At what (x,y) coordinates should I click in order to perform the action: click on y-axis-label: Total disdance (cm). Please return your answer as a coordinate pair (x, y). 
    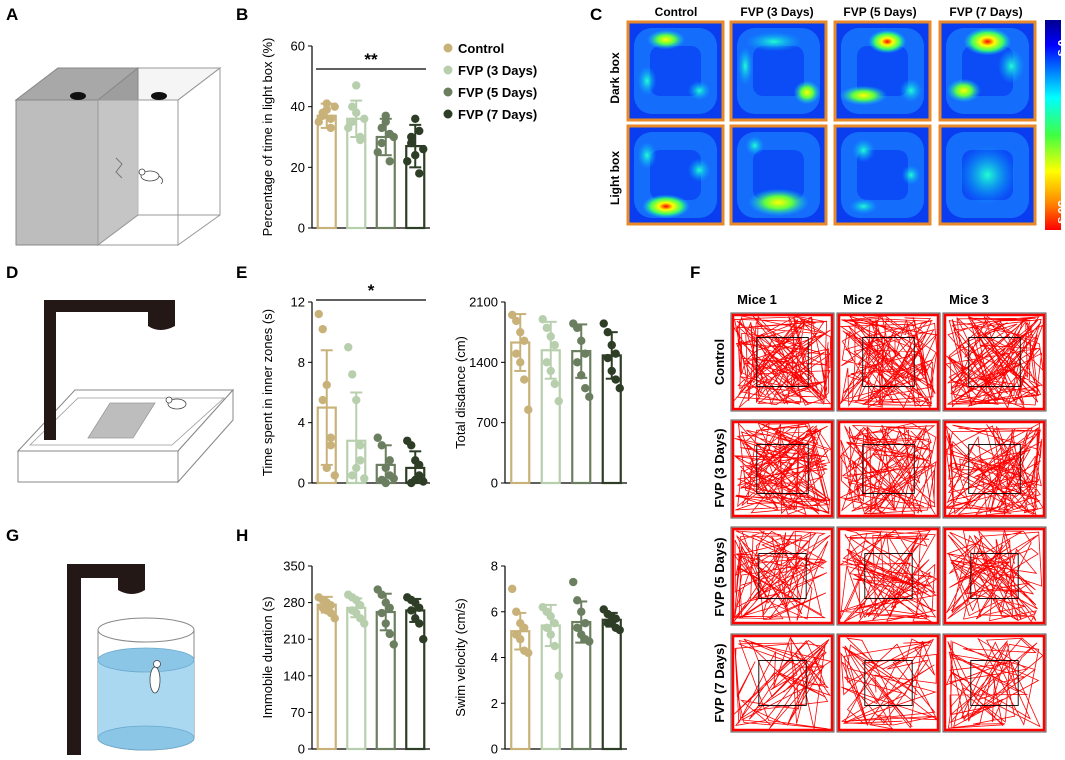
    Looking at the image, I should click on (460, 392).